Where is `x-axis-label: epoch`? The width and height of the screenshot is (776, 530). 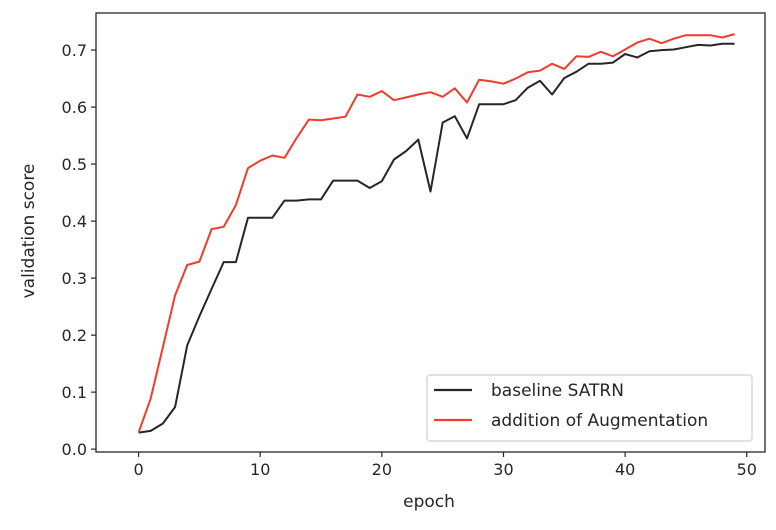 x-axis-label: epoch is located at coordinates (429, 502).